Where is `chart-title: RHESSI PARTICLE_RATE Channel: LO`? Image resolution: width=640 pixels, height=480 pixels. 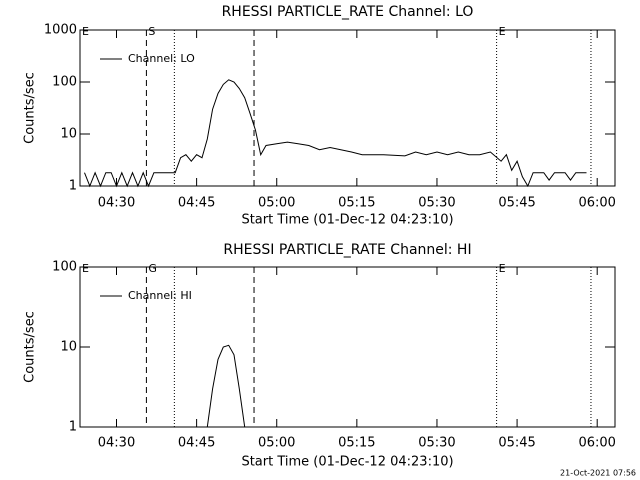
chart-title: RHESSI PARTICLE_RATE Channel: LO is located at coordinates (348, 12).